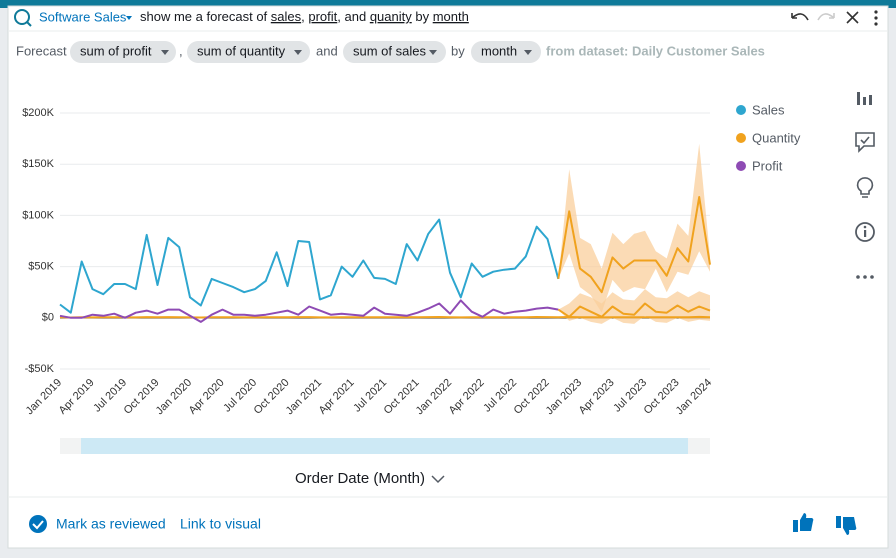 This screenshot has height=558, width=896. Describe the element at coordinates (803, 522) in the screenshot. I see `thumbs-up` at that location.